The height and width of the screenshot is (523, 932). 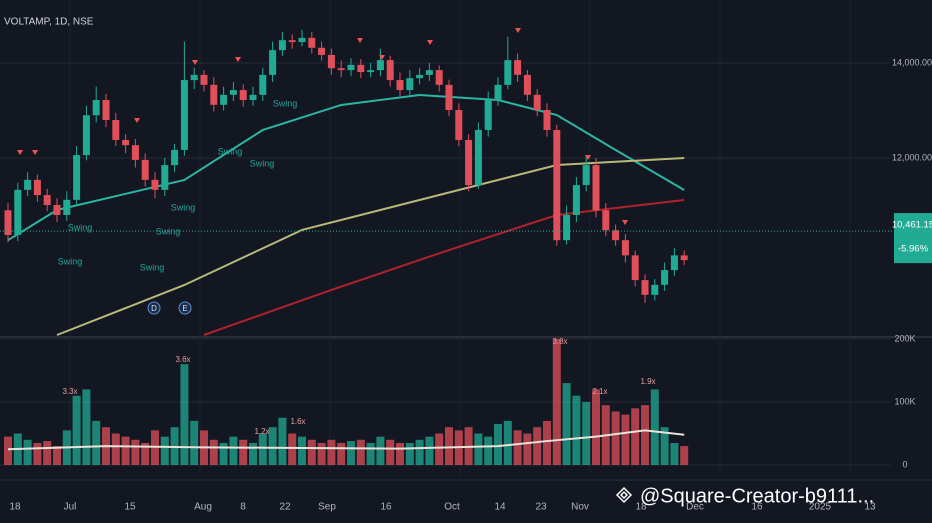 What do you see at coordinates (580, 507) in the screenshot?
I see `x-tick-label: Nov` at bounding box center [580, 507].